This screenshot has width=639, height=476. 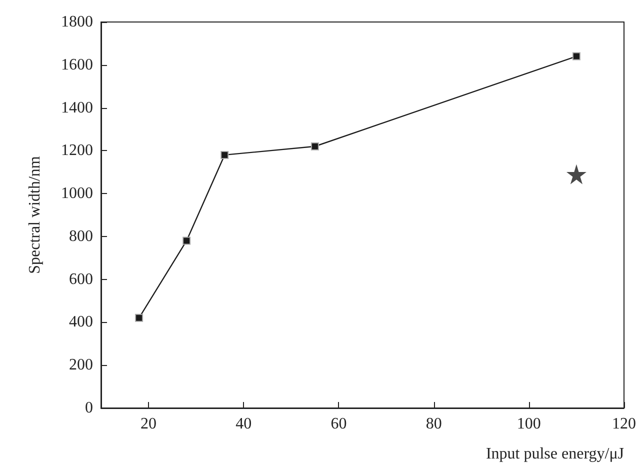 I want to click on x-tick-label: 80, so click(x=434, y=424).